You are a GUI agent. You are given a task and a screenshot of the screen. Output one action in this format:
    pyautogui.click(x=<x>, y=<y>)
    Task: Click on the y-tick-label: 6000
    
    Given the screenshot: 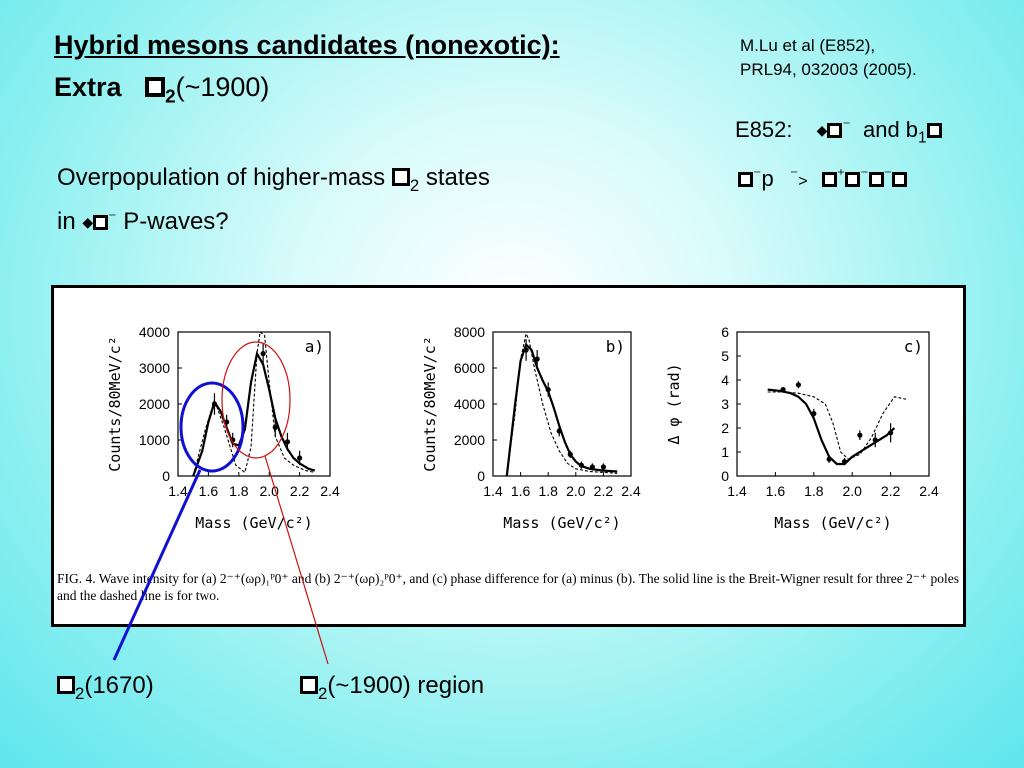 What is the action you would take?
    pyautogui.click(x=469, y=368)
    